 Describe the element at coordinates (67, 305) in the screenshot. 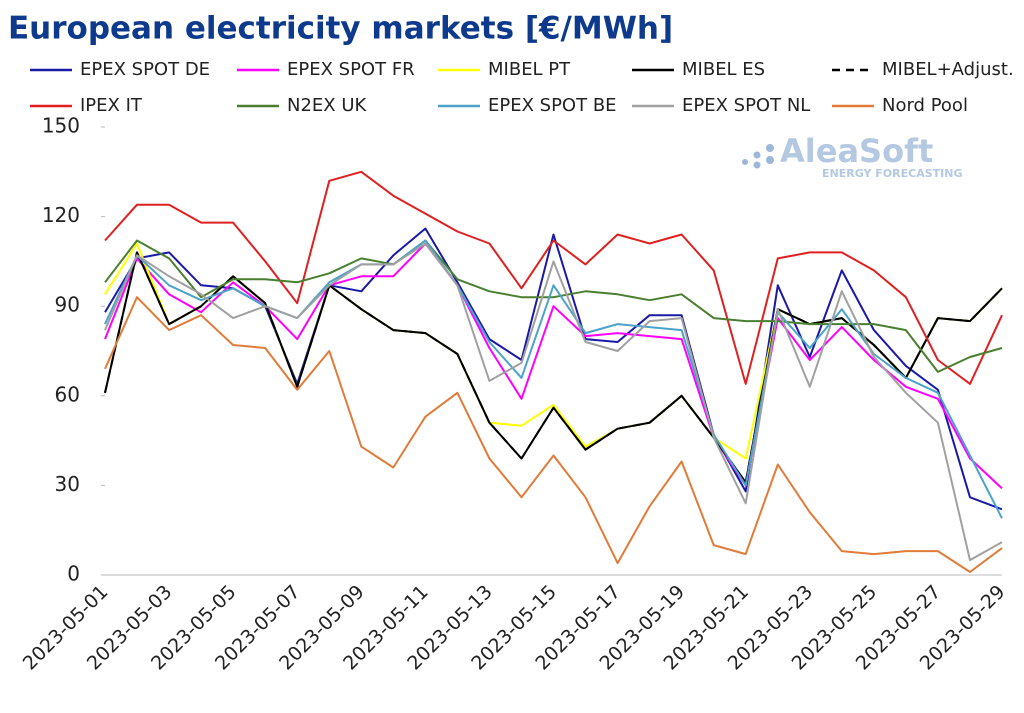

I see `y-tick-label: 90` at that location.